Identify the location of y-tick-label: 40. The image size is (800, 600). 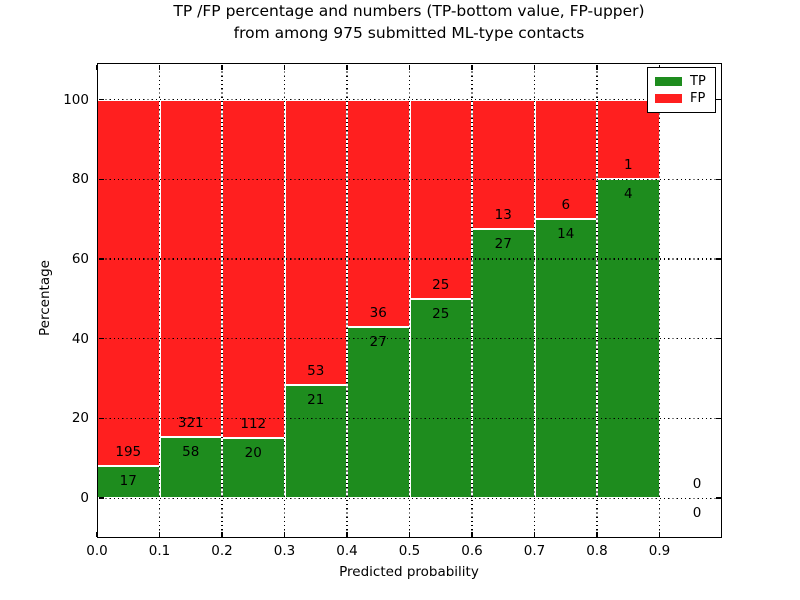
(80, 338).